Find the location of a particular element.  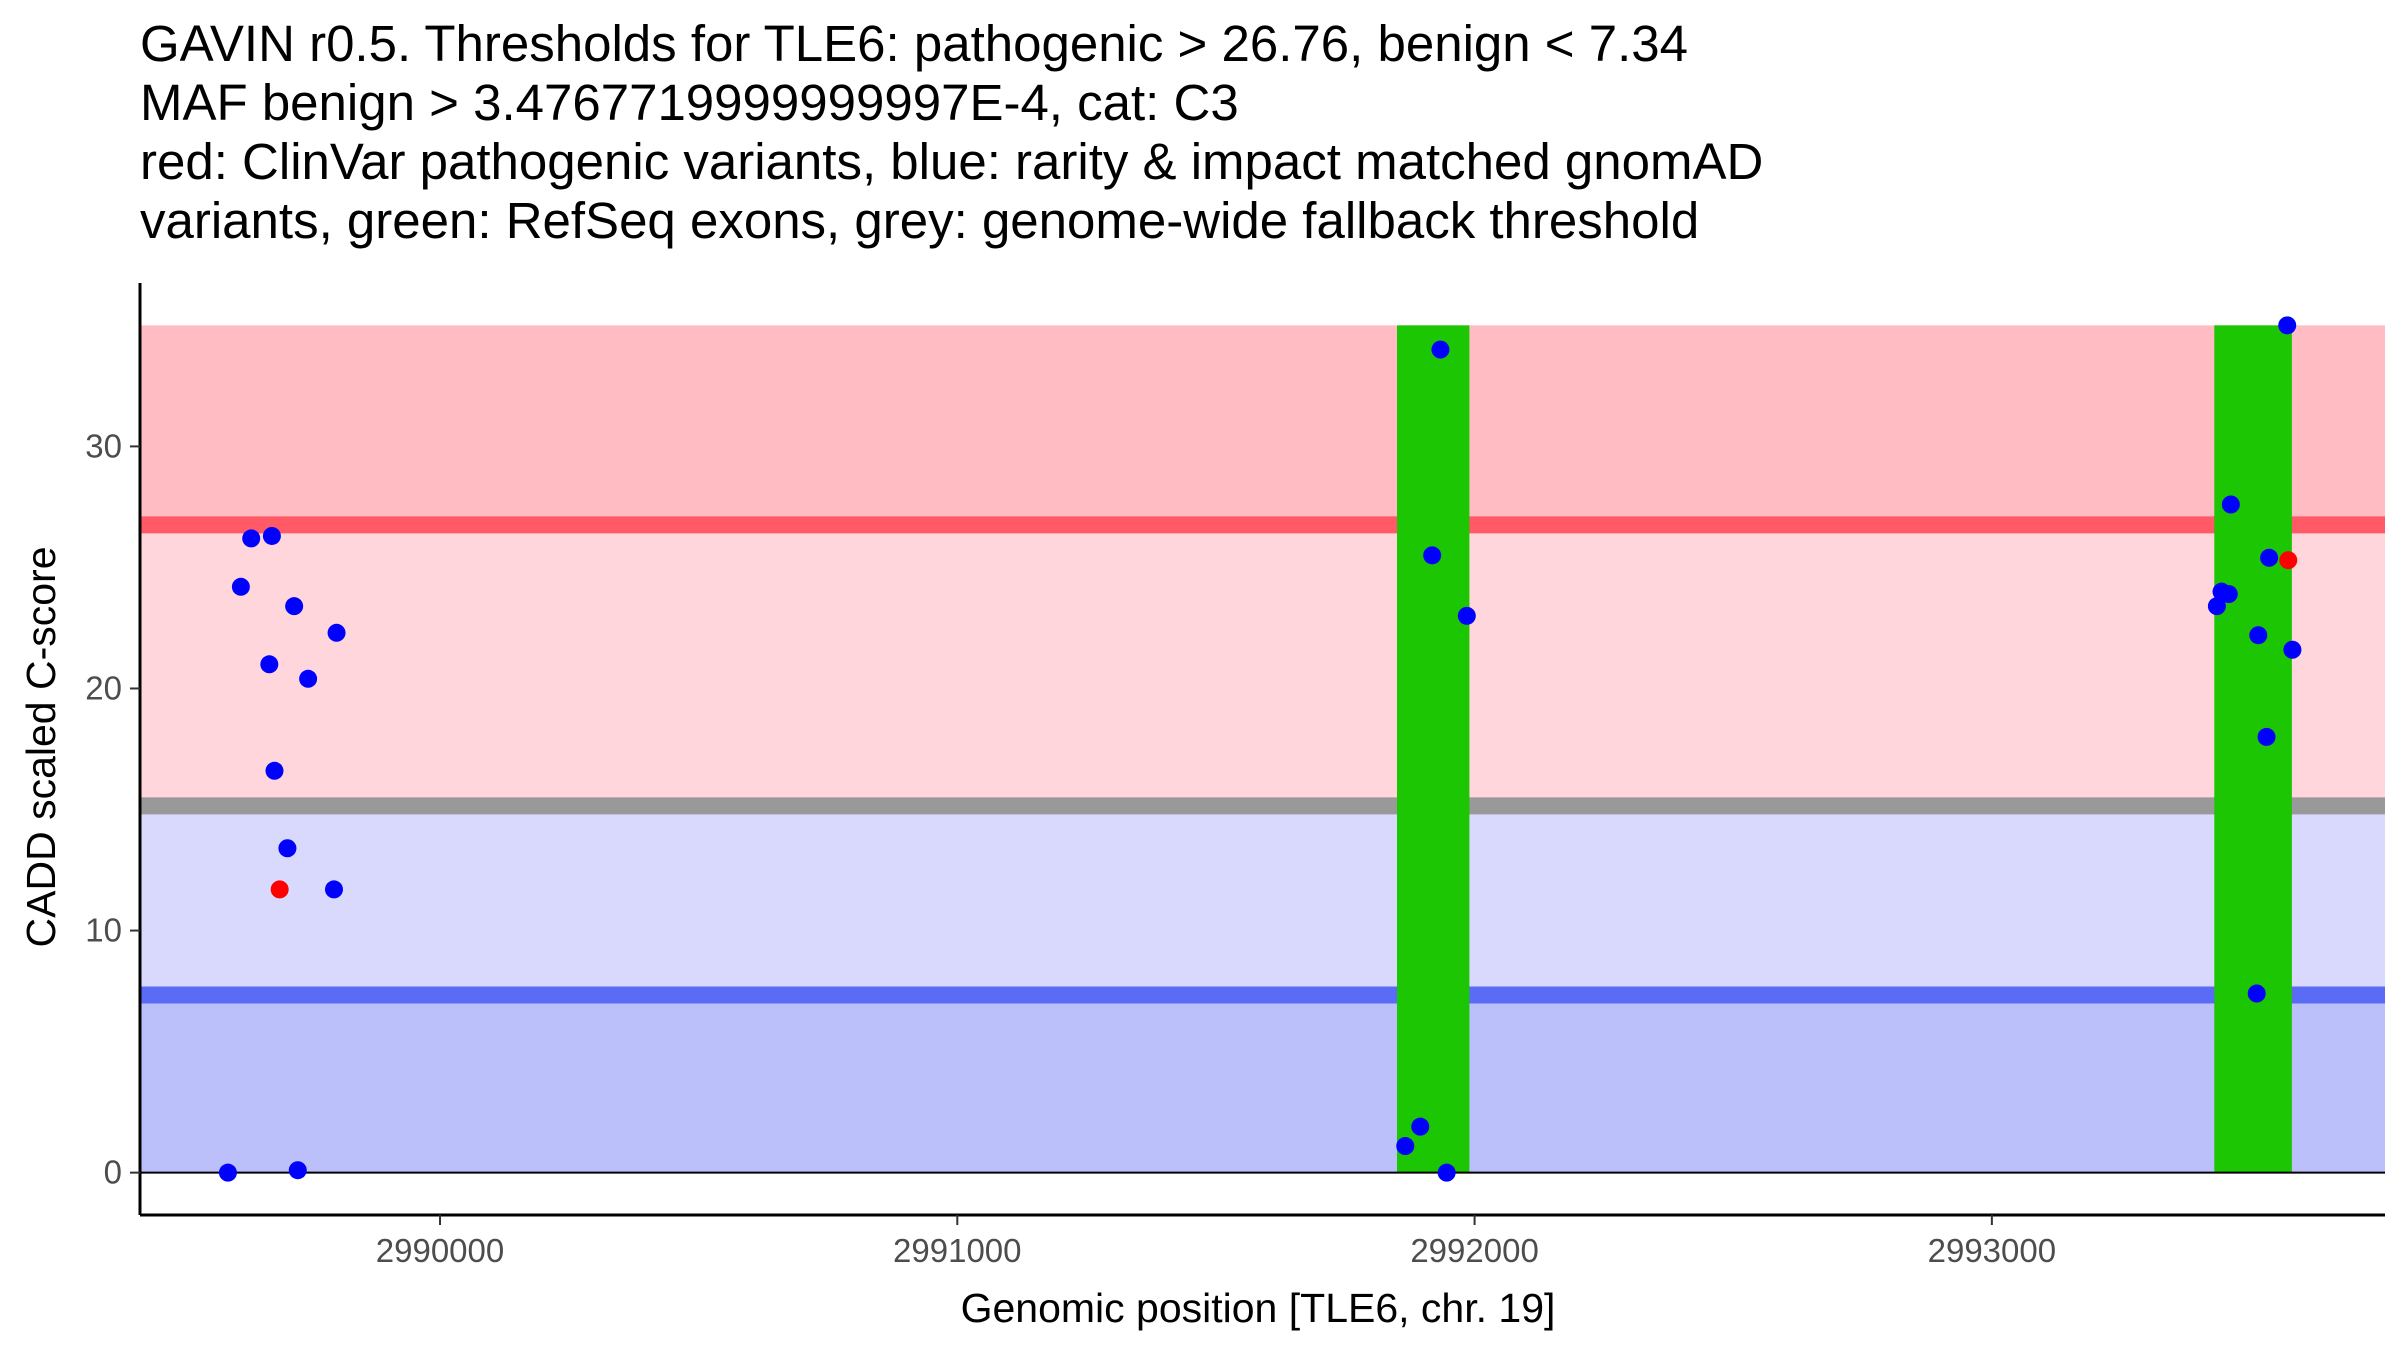

x-tick-label: 2993000 is located at coordinates (1992, 1250).